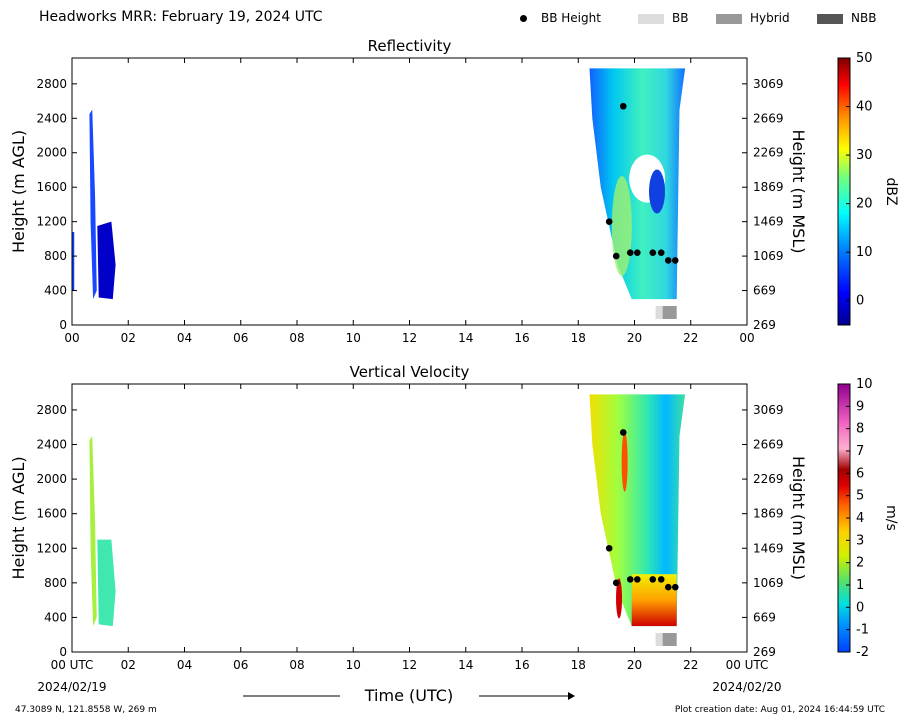  I want to click on colorbar-tick-label: 9, so click(860, 406).